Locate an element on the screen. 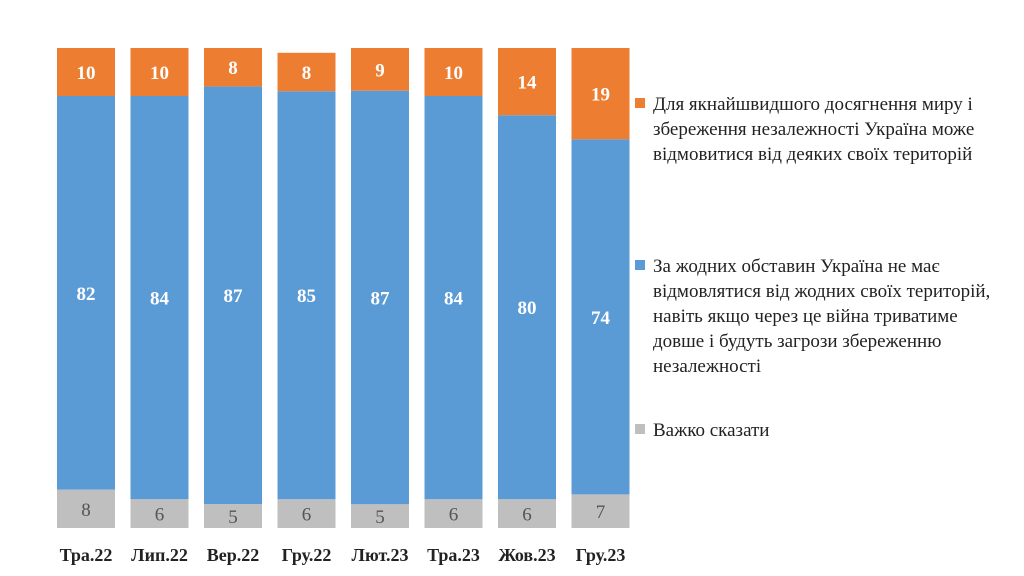  data-label-2-4: 9 is located at coordinates (380, 70).